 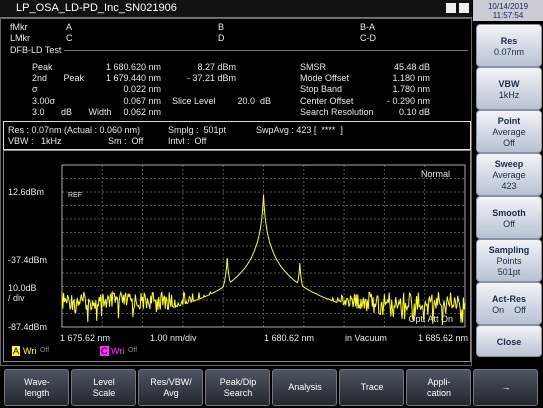 I want to click on softkey-text: Analysis, so click(x=305, y=387).